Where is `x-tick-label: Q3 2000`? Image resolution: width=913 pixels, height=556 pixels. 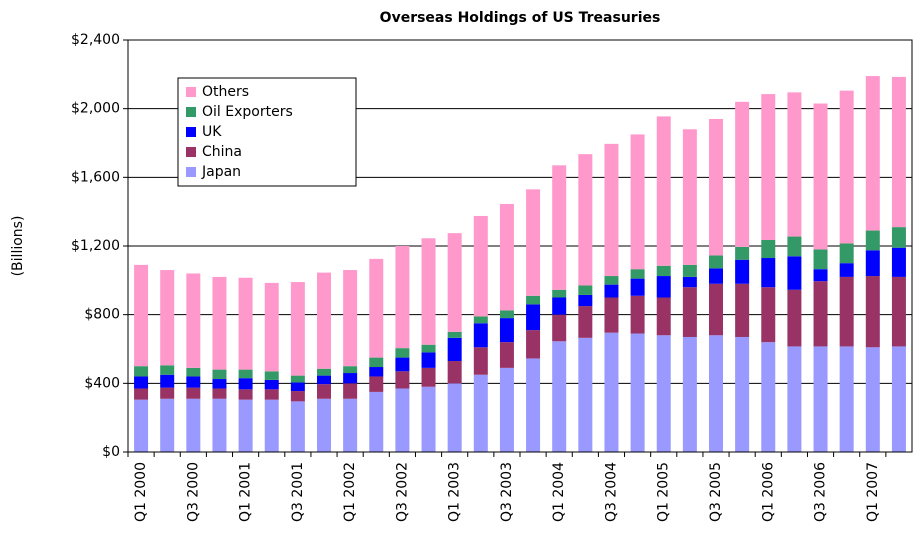 x-tick-label: Q3 2000 is located at coordinates (193, 492).